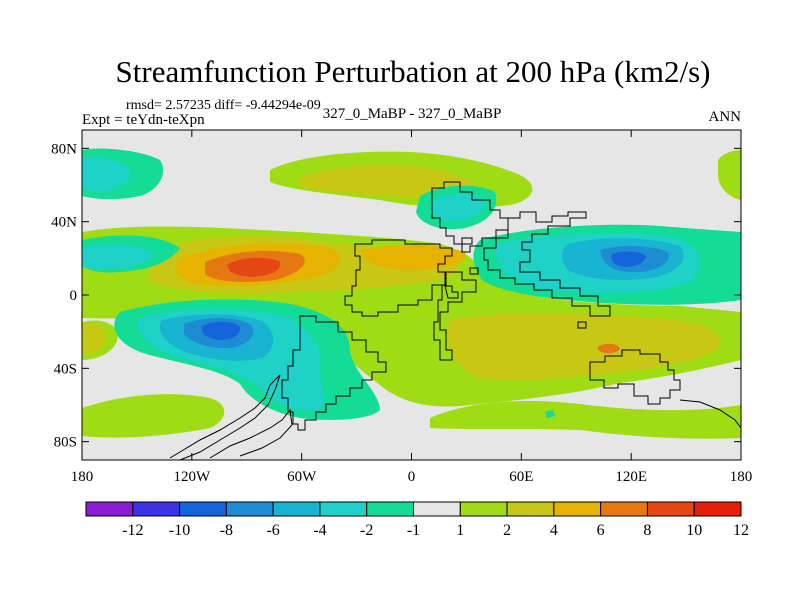 Image resolution: width=800 pixels, height=600 pixels. What do you see at coordinates (460, 530) in the screenshot?
I see `colorbar-level-label: 1` at bounding box center [460, 530].